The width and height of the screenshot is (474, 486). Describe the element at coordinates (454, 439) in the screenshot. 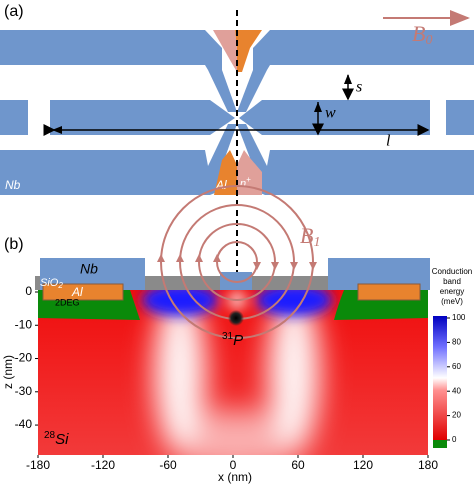

I see `colorbar-tick-label: 0` at that location.